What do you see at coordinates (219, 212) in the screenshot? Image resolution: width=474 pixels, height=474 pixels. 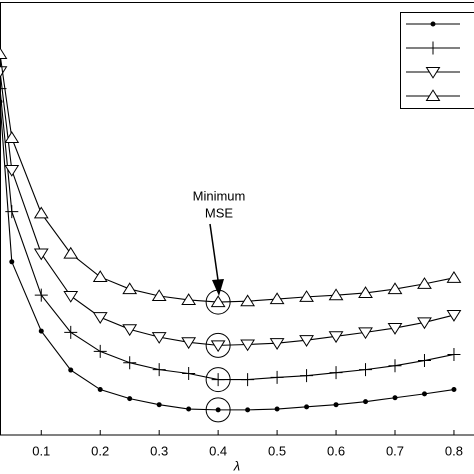 I see `annotation-text: MSE` at bounding box center [219, 212].